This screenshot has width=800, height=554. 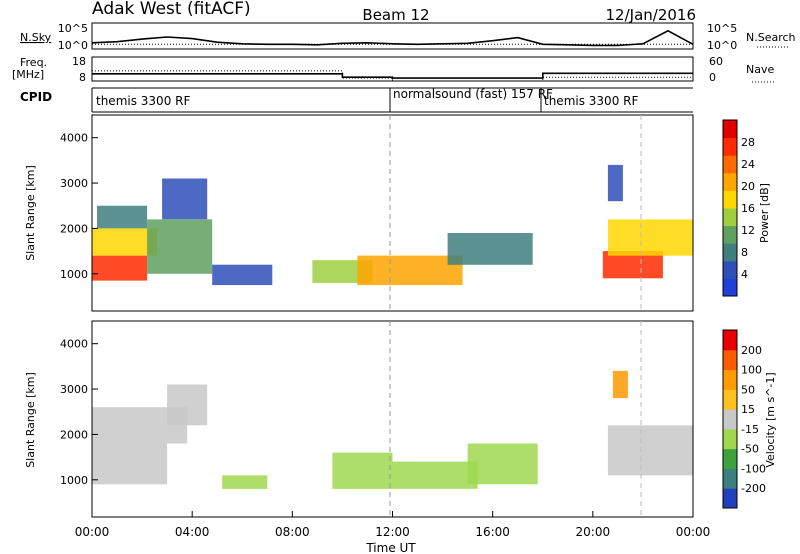 I want to click on nsky-right-tick-top: 10^5, so click(x=722, y=28).